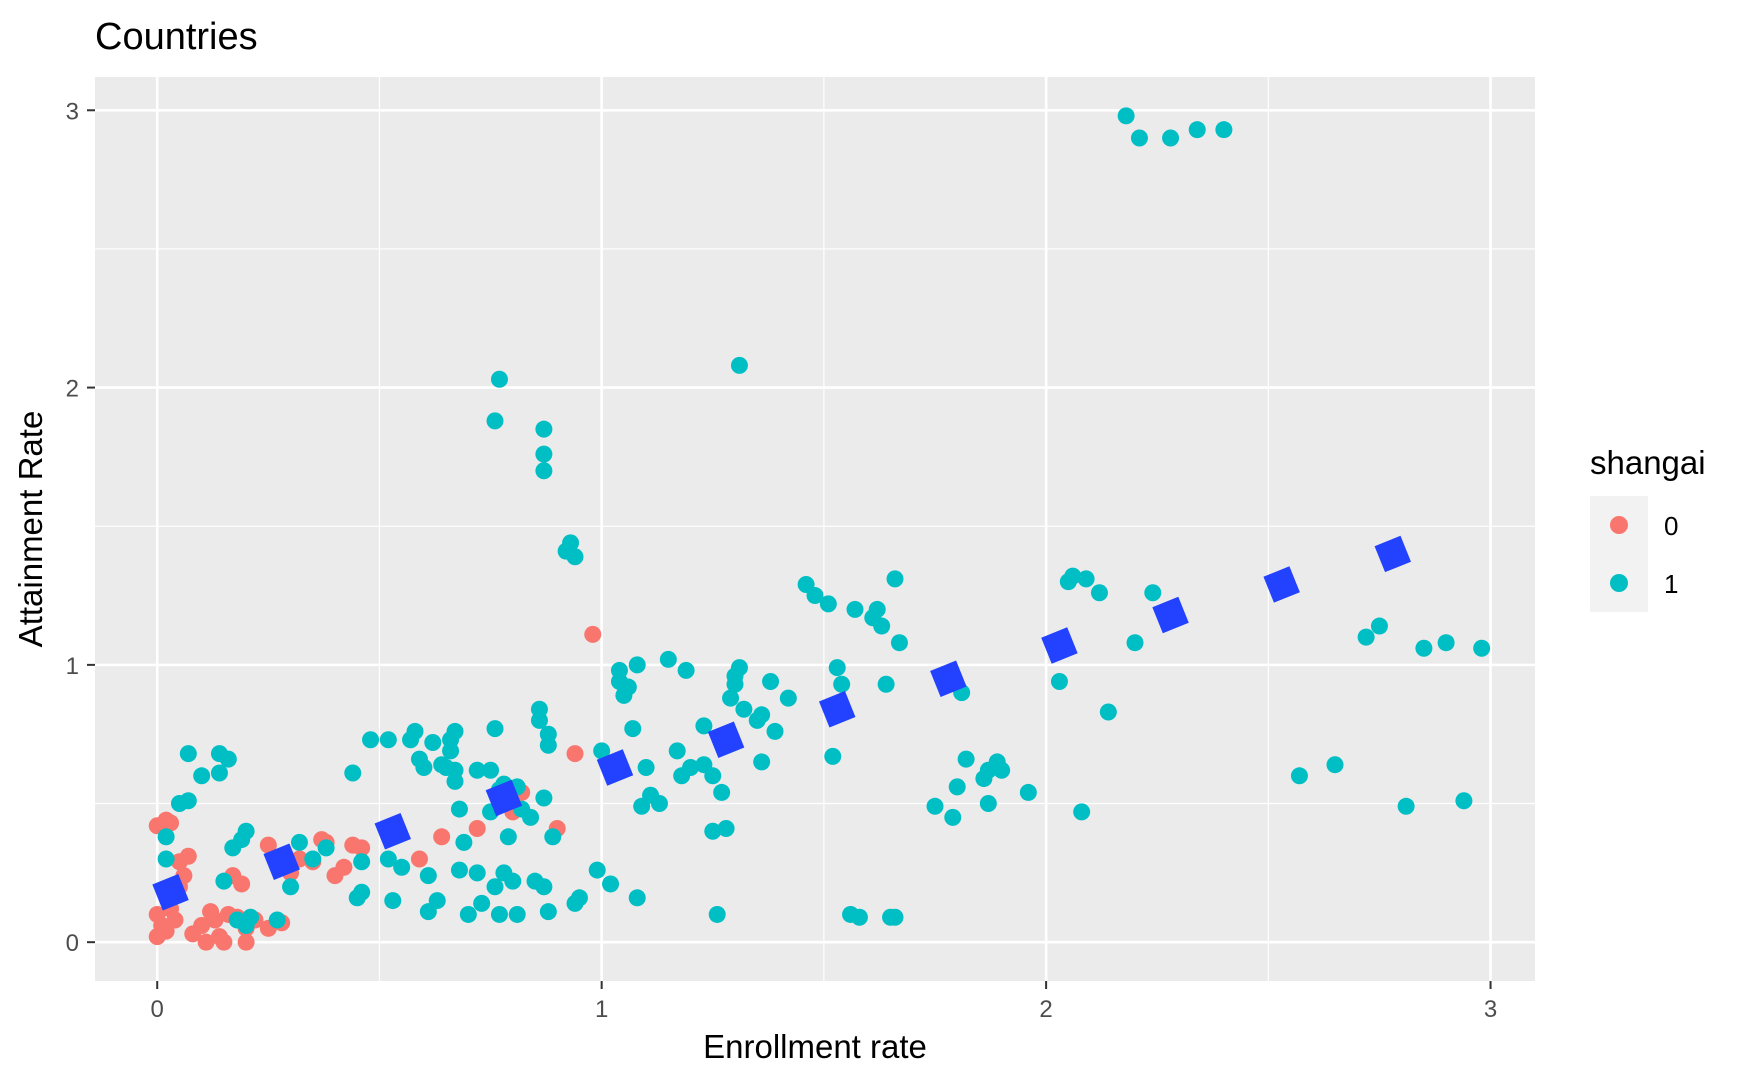 The width and height of the screenshot is (1750, 1081). I want to click on chart-title: Countries, so click(176, 37).